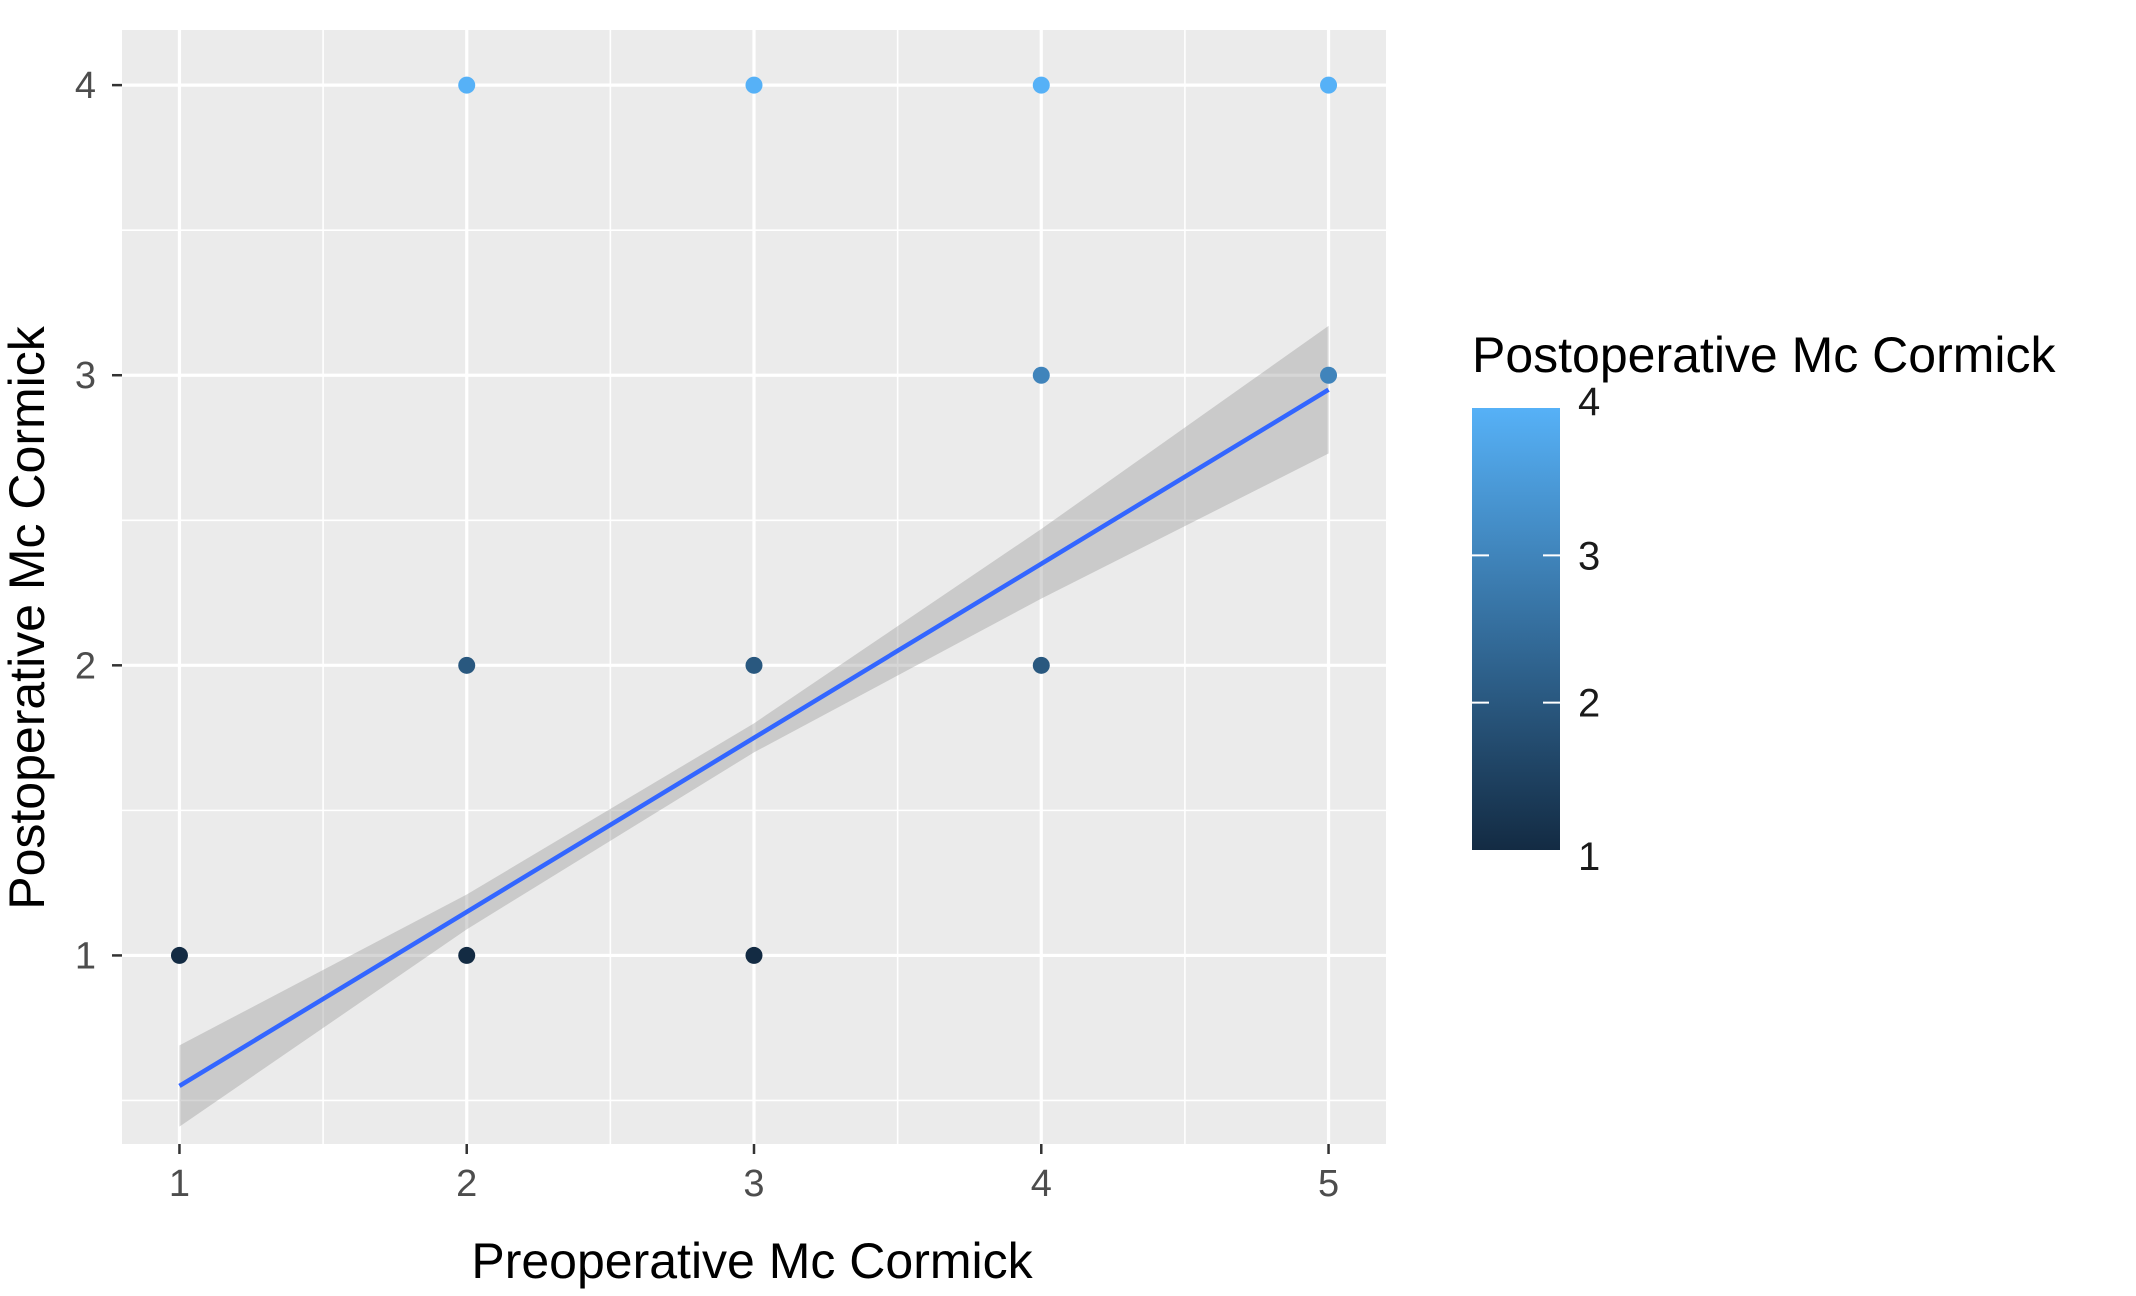  I want to click on colorbar-tick-label: 4, so click(1589, 402).